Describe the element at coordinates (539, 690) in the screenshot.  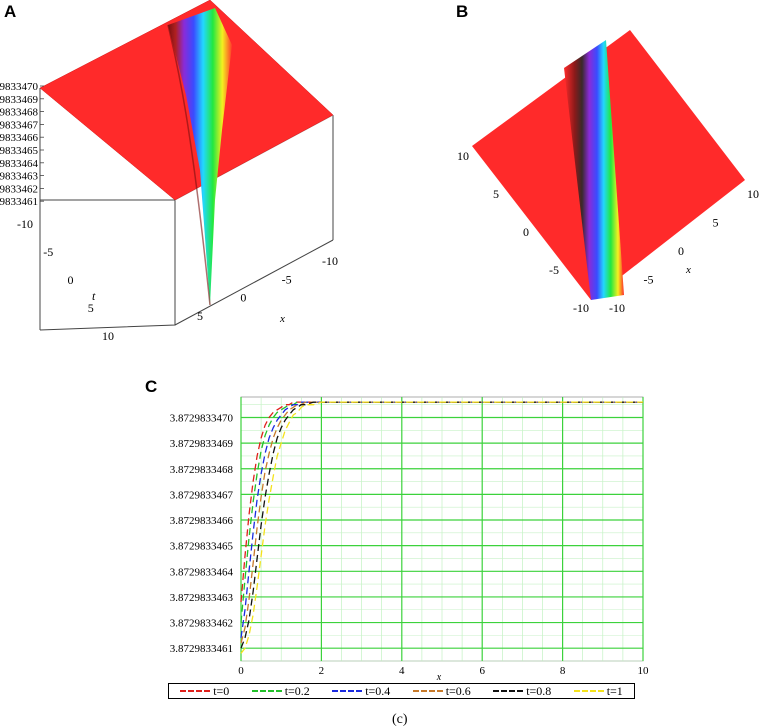
I see `legend-label: t=0.8` at that location.